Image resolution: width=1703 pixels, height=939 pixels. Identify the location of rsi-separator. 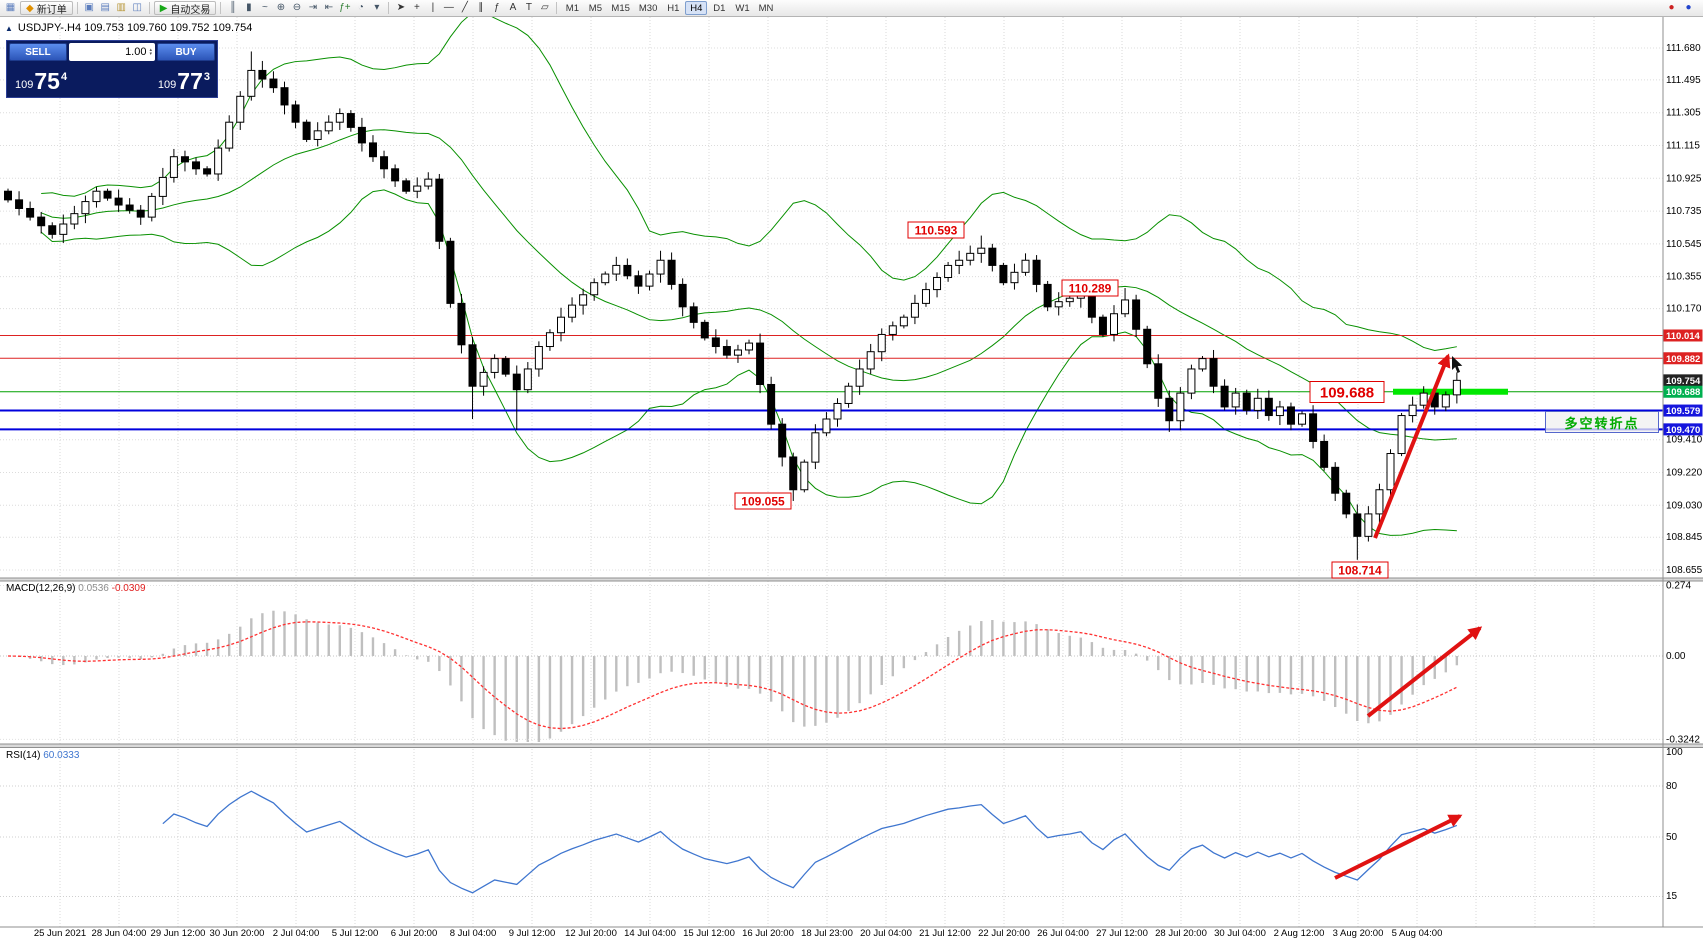
(851, 746).